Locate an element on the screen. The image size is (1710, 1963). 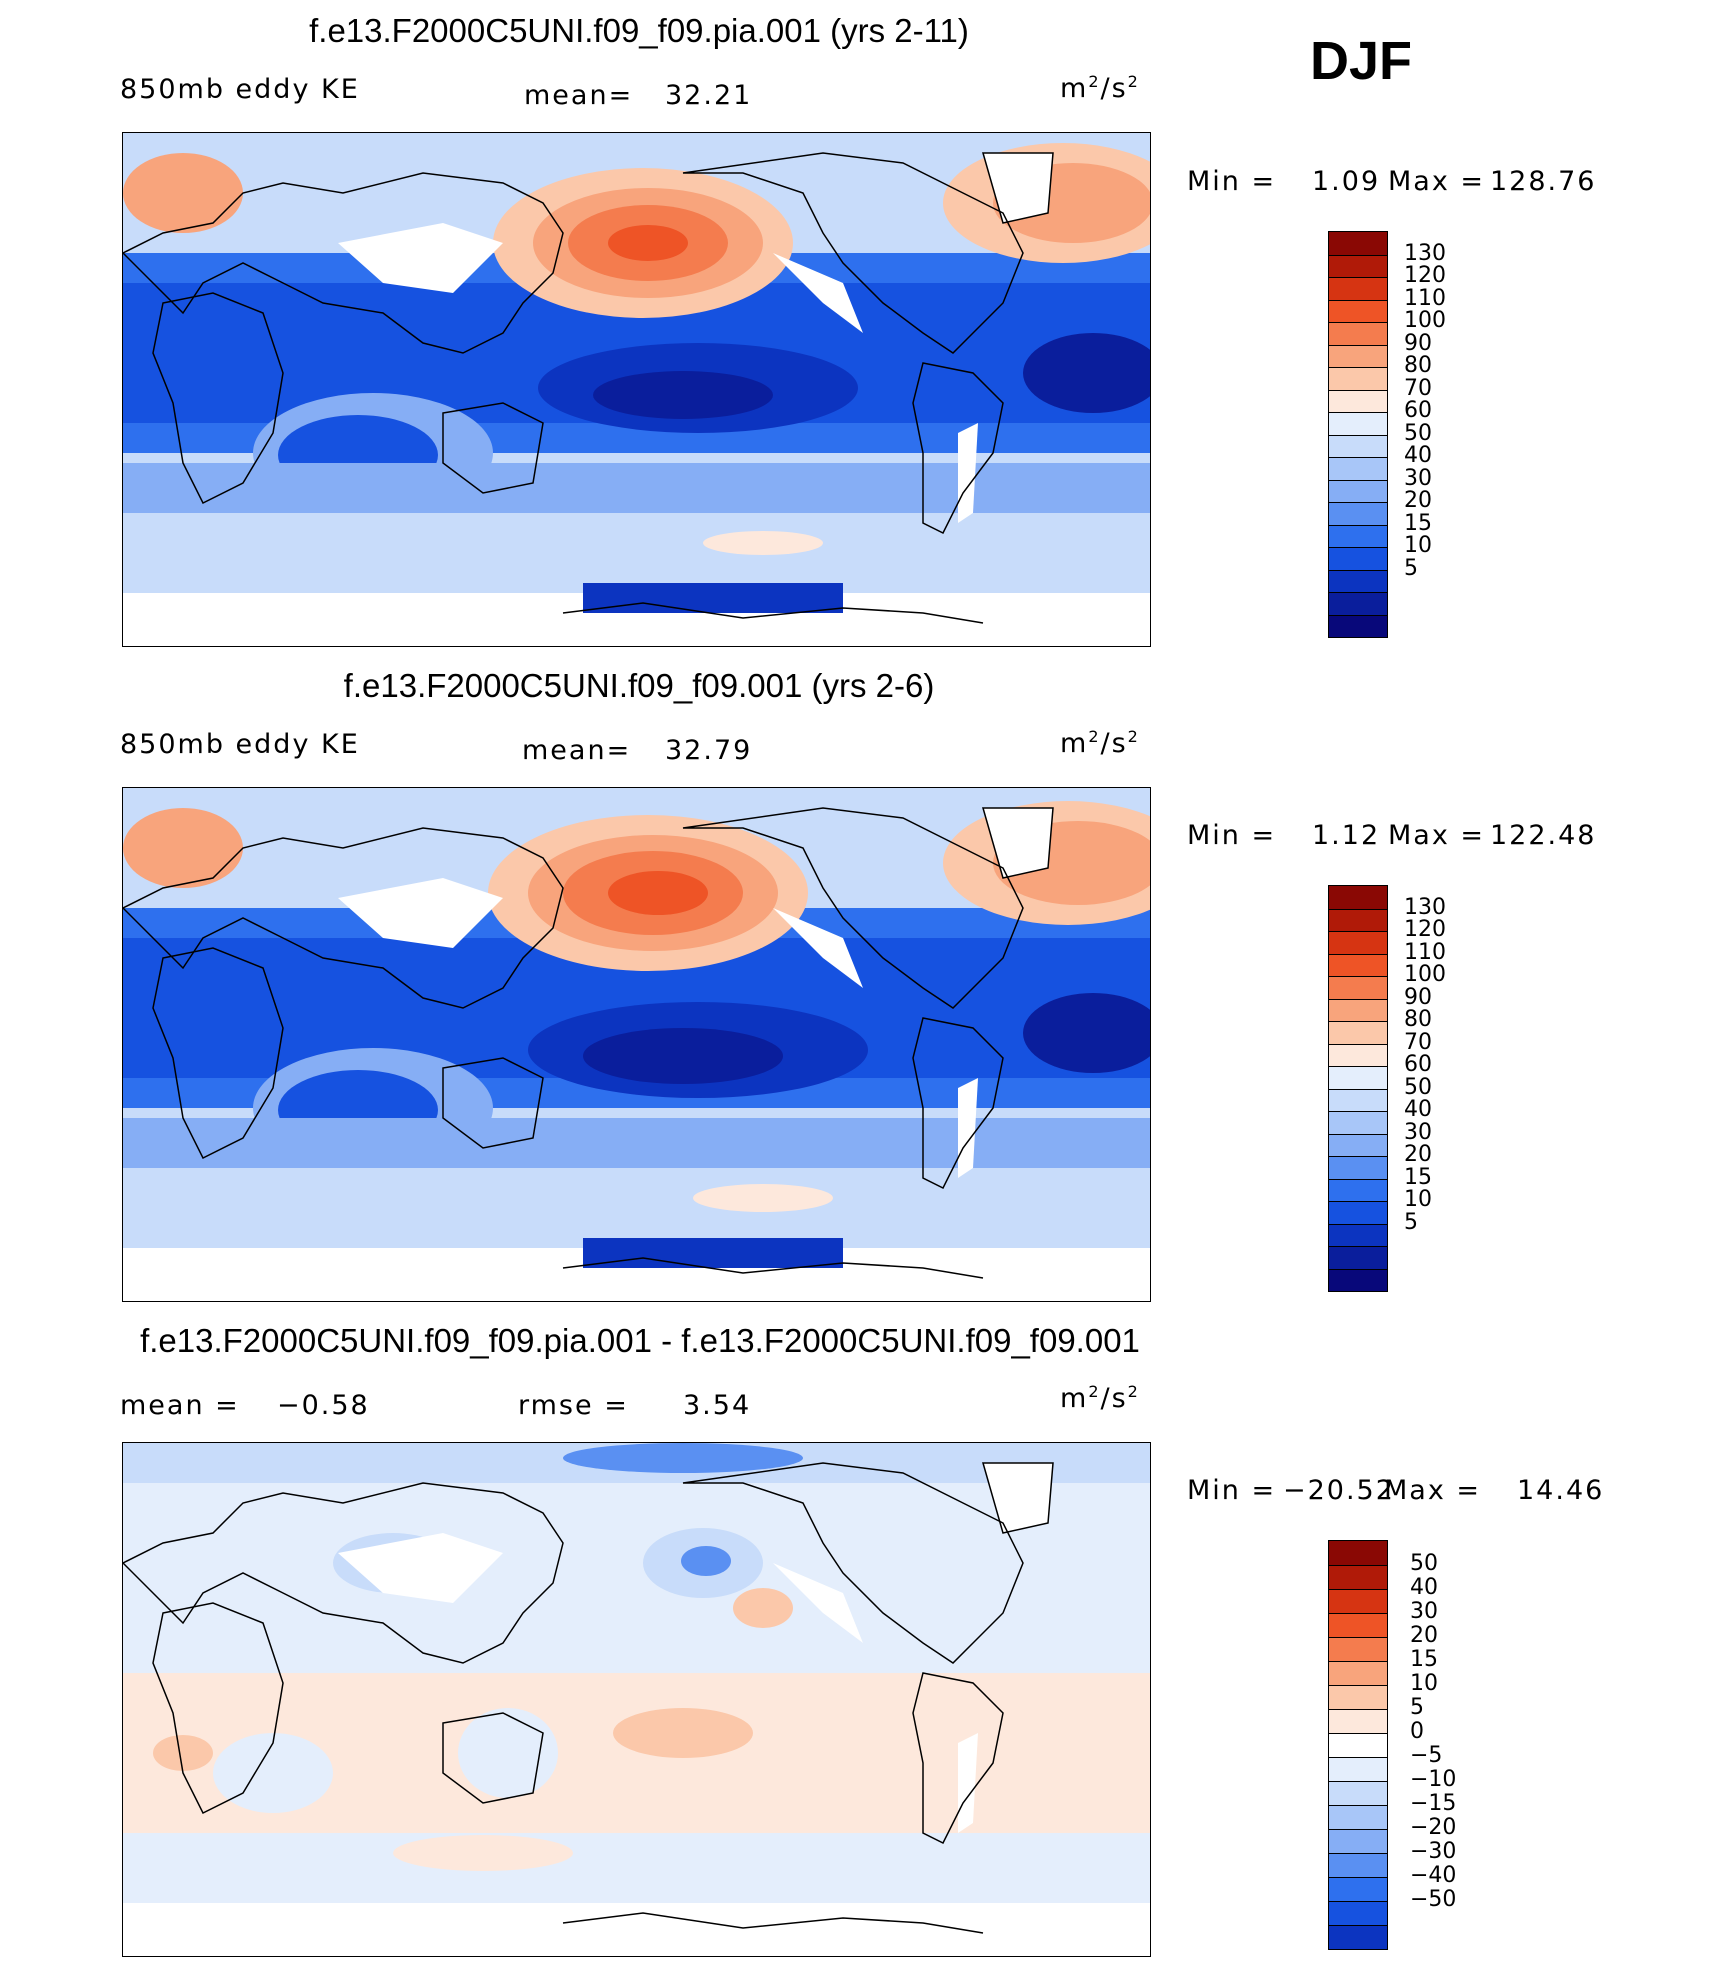
australia-negative is located at coordinates (508, 1753).